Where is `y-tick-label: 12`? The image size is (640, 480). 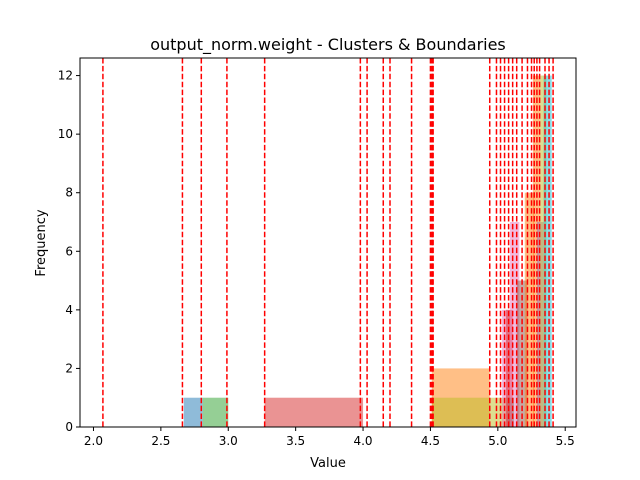 y-tick-label: 12 is located at coordinates (65, 76).